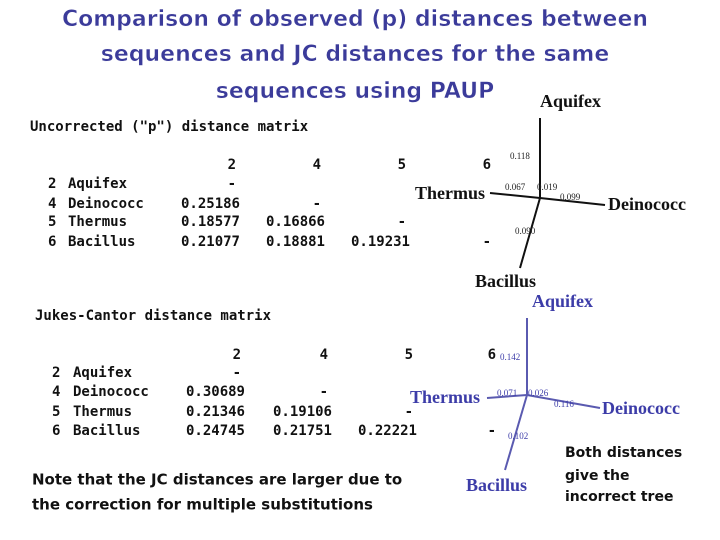  What do you see at coordinates (210, 222) in the screenshot?
I see `matrix-cell: 0.18577` at bounding box center [210, 222].